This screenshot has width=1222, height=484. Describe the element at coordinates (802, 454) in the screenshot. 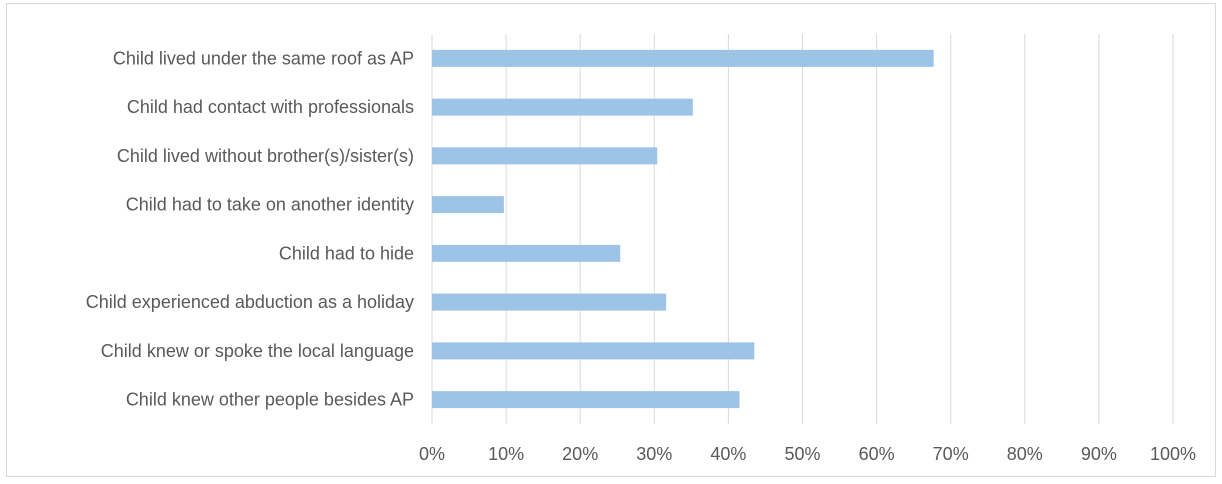

I see `x-tick-label: 50%` at that location.